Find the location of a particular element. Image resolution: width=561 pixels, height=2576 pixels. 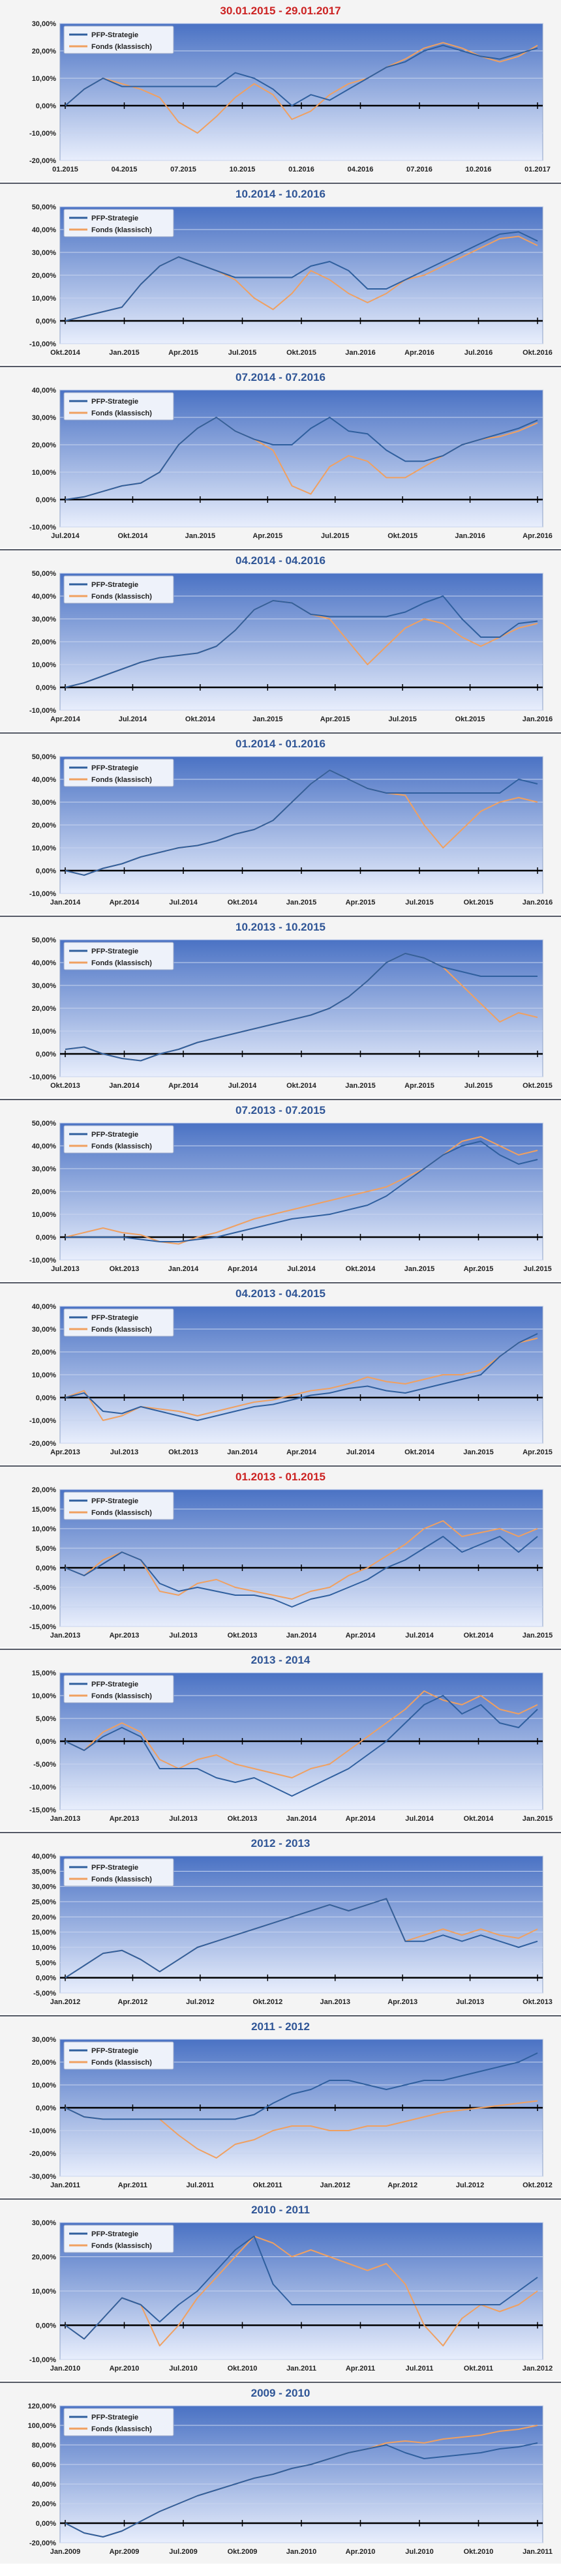

x-tick-label: Jul.2011 is located at coordinates (200, 2185).